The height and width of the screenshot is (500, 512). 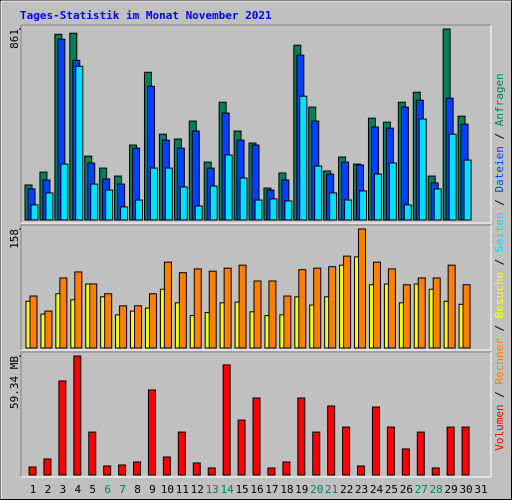 What do you see at coordinates (77, 489) in the screenshot?
I see `x-tick-label: 4` at bounding box center [77, 489].